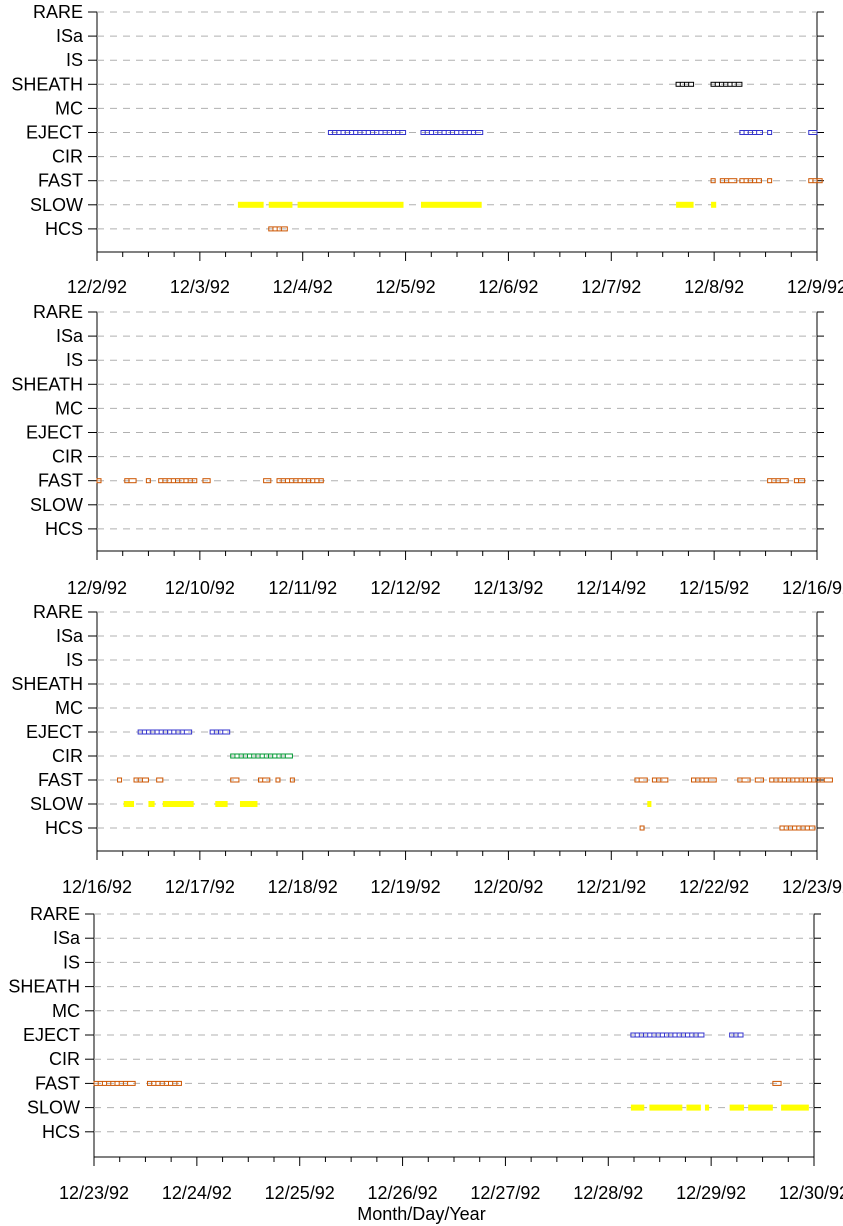  Describe the element at coordinates (611, 287) in the screenshot. I see `x-tick-label: 12/7/92` at that location.